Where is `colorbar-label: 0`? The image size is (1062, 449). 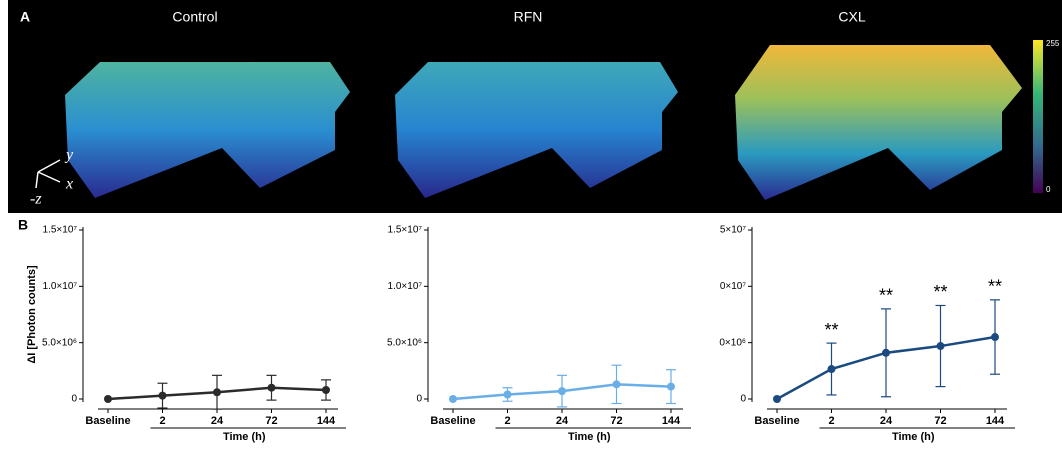 colorbar-label: 0 is located at coordinates (1048, 189).